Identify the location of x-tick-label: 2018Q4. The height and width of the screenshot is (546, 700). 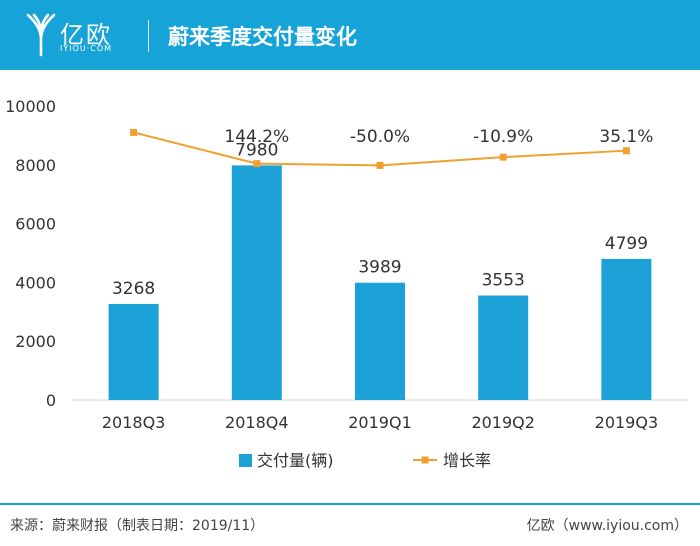
(257, 422).